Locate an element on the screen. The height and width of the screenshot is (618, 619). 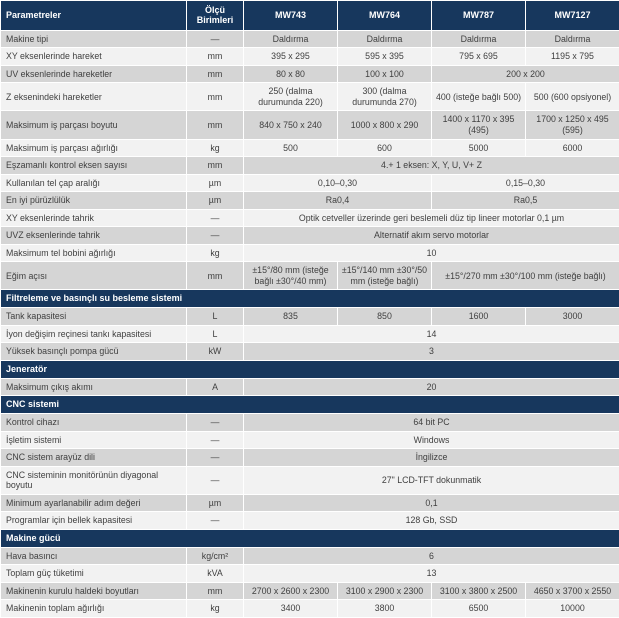
value-cell: 1600 is located at coordinates (479, 317).